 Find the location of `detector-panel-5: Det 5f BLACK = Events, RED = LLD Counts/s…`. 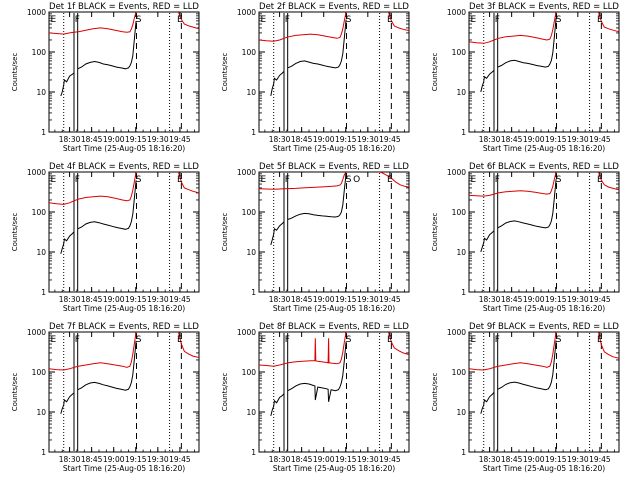

detector-panel-5: Det 5f BLACK = Events, RED = LLD Counts/s… is located at coordinates (315, 237).